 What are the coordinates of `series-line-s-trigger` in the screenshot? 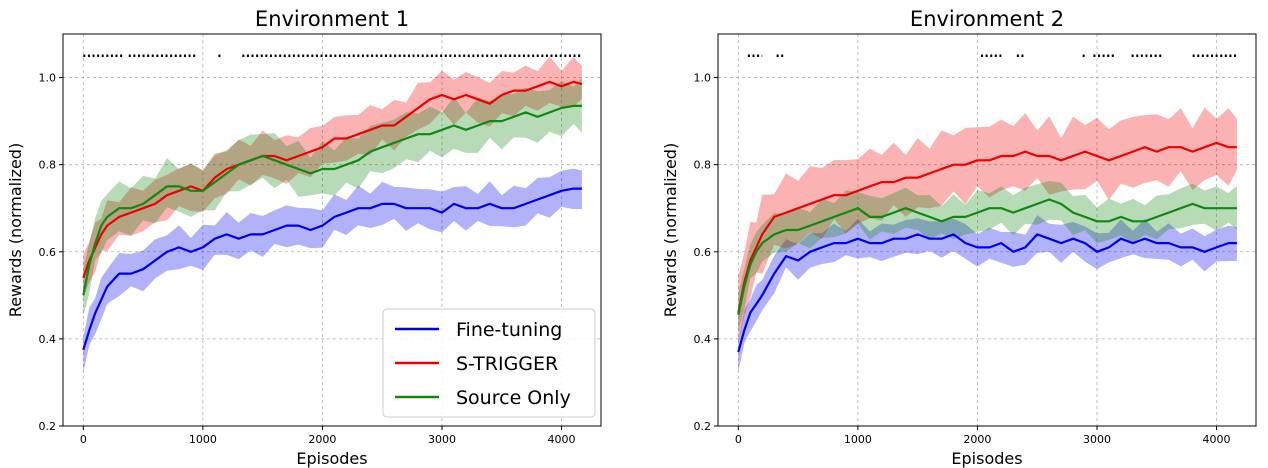 It's located at (987, 227).